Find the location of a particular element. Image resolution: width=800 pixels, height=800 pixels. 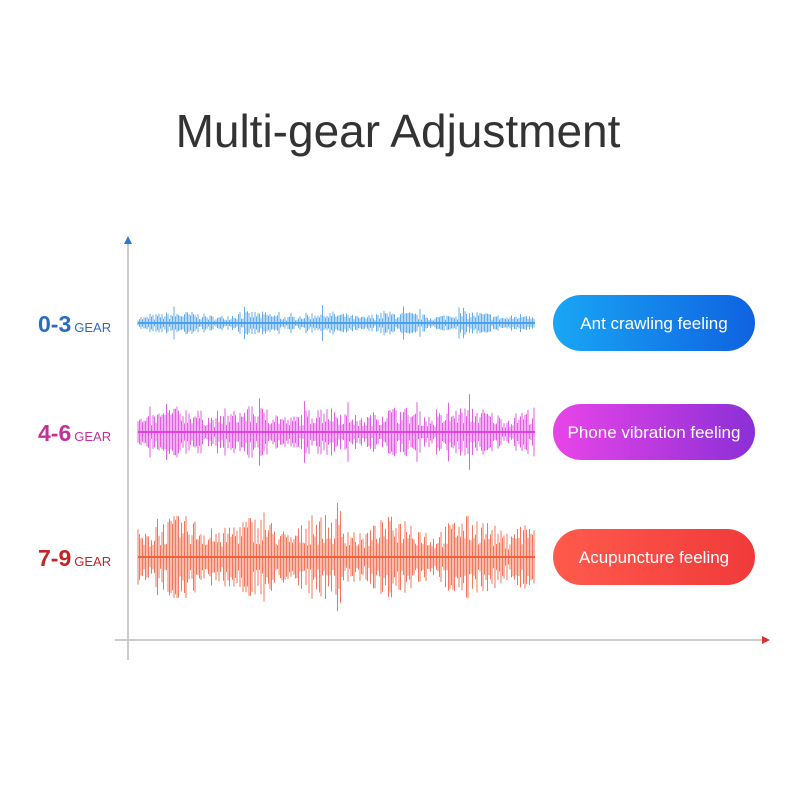

gear-range: 7-9 is located at coordinates (54, 558).